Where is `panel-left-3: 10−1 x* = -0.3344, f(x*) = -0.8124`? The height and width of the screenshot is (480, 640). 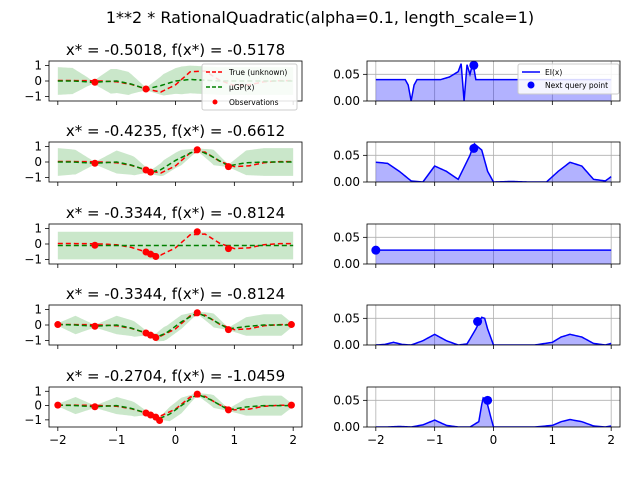
panel-left-3: 10−1 x* = -0.3344, f(x*) = -0.8124 is located at coordinates (163, 236).